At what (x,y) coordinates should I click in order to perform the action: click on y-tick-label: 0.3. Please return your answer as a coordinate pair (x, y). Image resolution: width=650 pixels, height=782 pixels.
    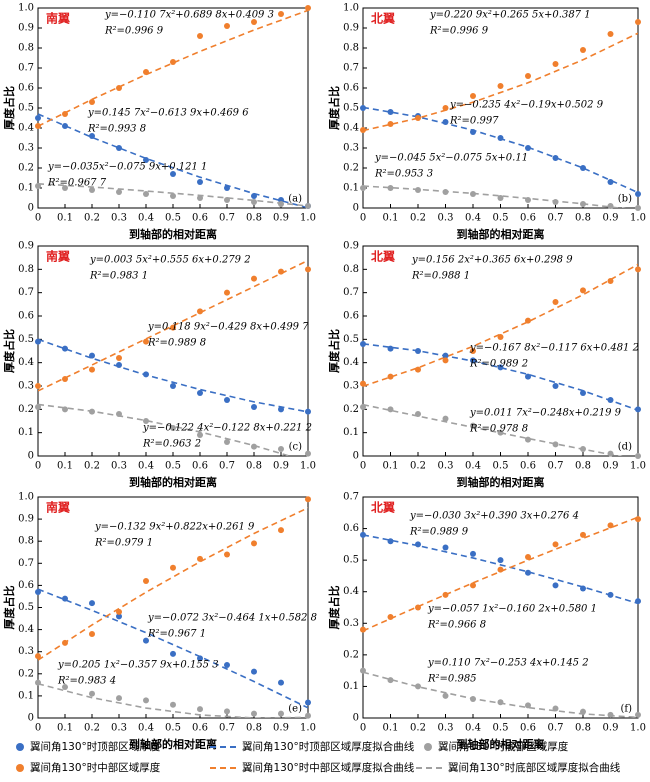
    Looking at the image, I should click on (26, 386).